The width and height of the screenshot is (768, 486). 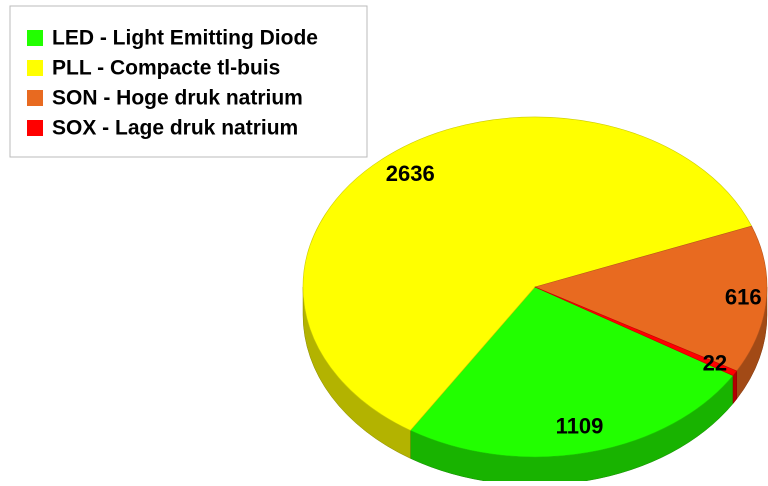 I want to click on data-label: 616, so click(x=743, y=296).